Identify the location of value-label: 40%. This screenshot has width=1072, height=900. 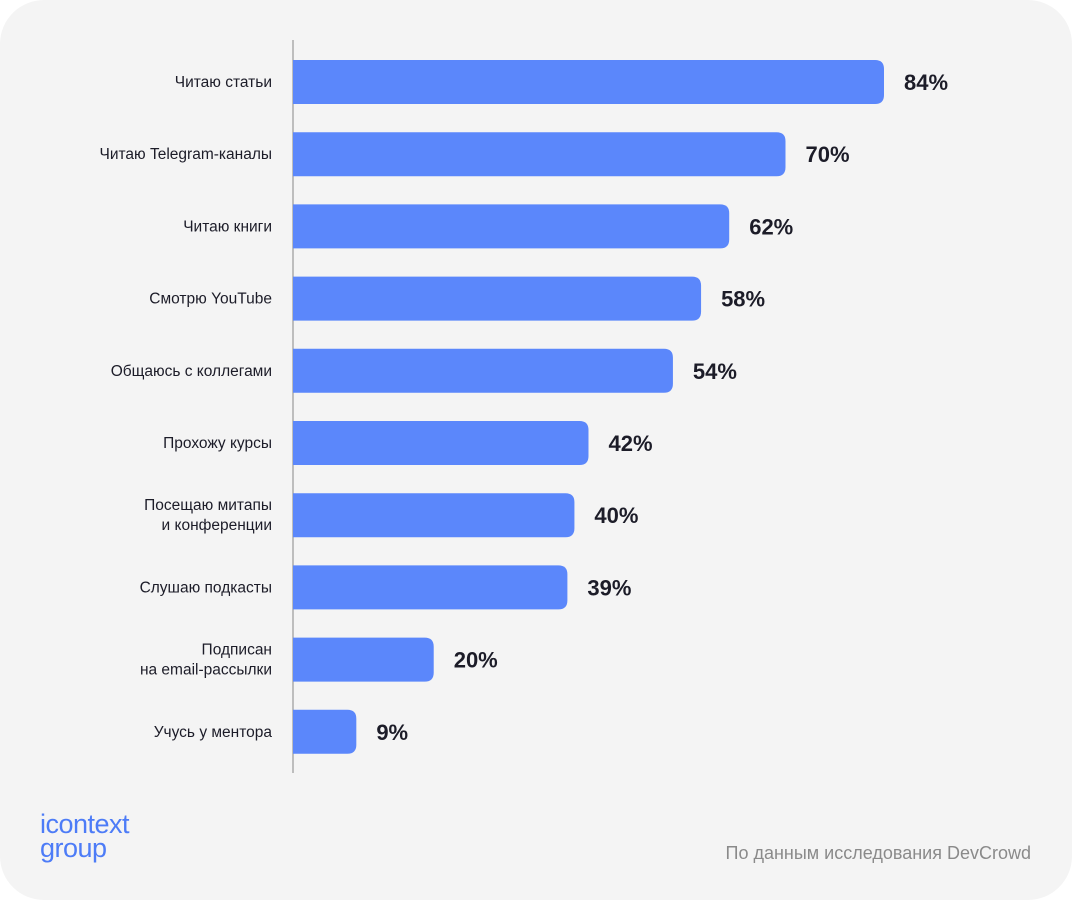
(616, 515).